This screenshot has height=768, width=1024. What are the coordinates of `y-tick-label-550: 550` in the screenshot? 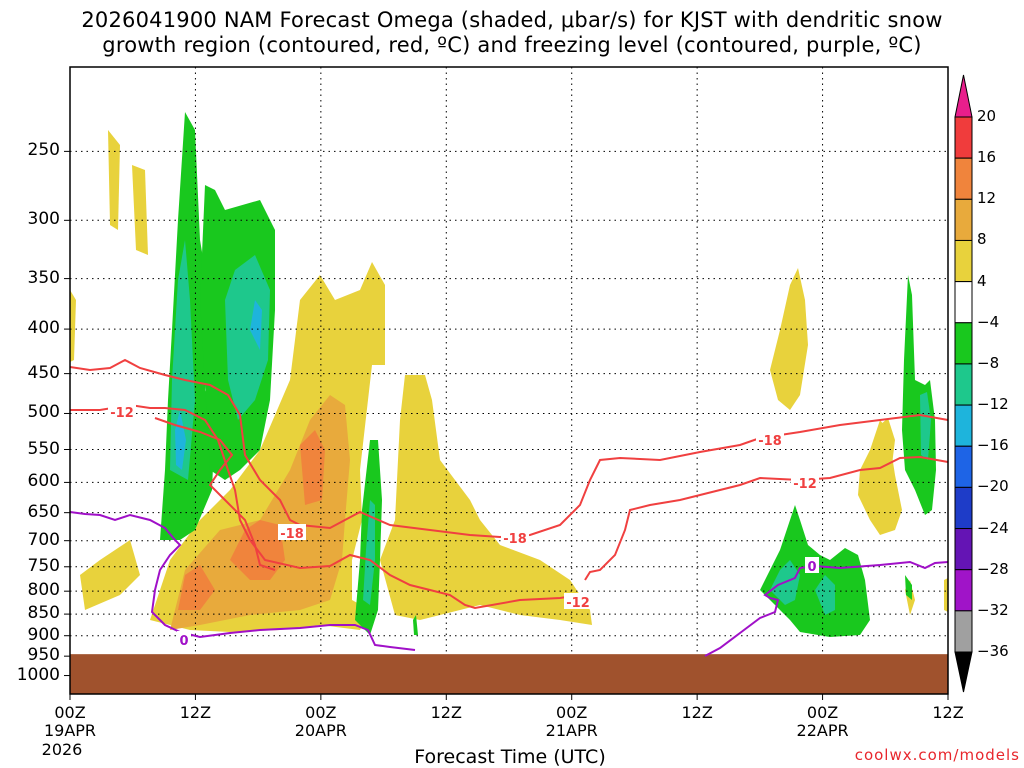 It's located at (43, 448).